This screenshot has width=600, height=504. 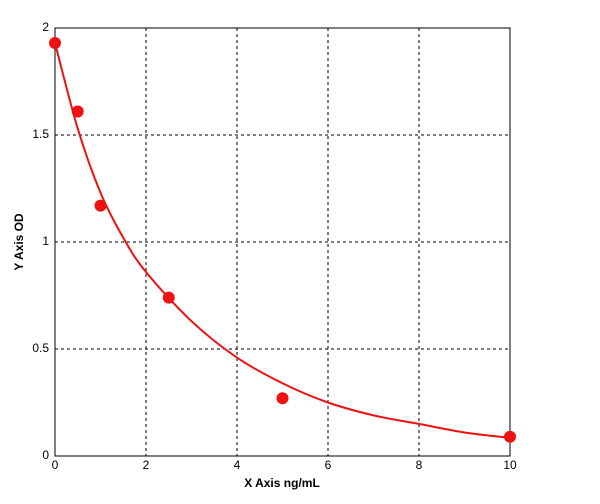 What do you see at coordinates (282, 483) in the screenshot?
I see `x-axis-label: X Axis ng/mL` at bounding box center [282, 483].